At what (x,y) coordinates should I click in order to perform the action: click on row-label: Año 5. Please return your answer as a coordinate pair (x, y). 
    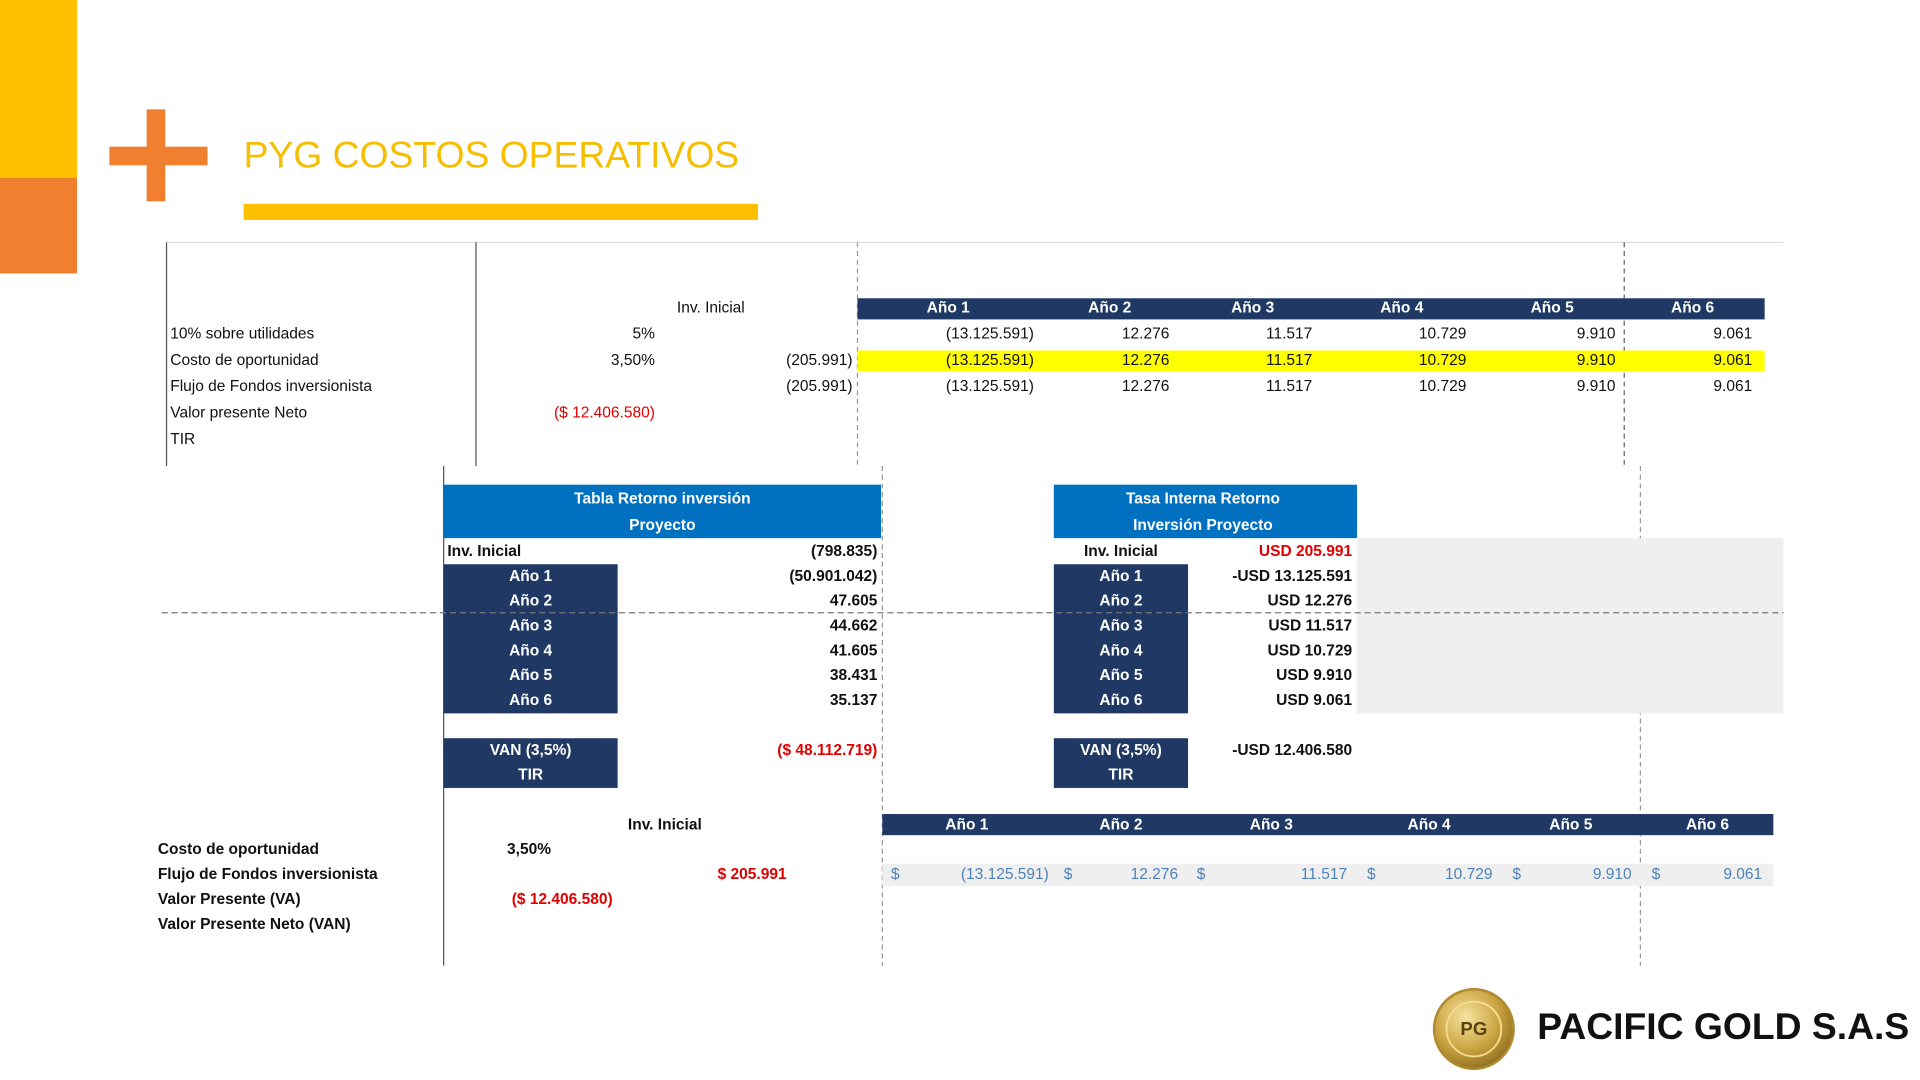
    Looking at the image, I should click on (1120, 675).